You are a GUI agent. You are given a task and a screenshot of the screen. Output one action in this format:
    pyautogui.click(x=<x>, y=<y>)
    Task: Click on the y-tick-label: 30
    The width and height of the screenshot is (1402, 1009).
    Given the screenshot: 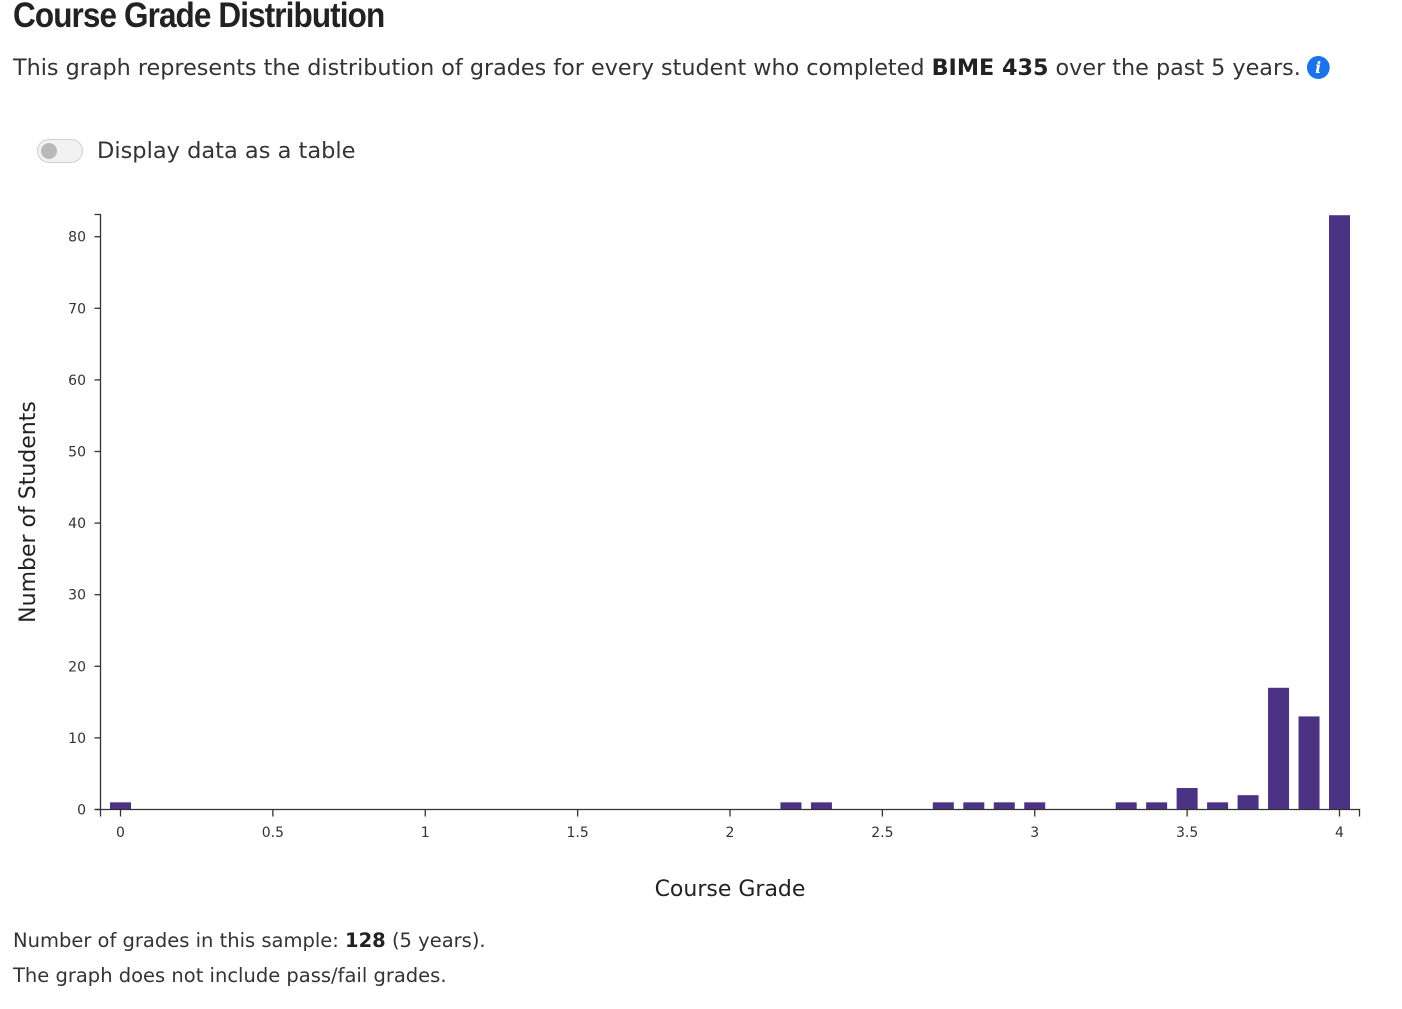 What is the action you would take?
    pyautogui.click(x=77, y=596)
    